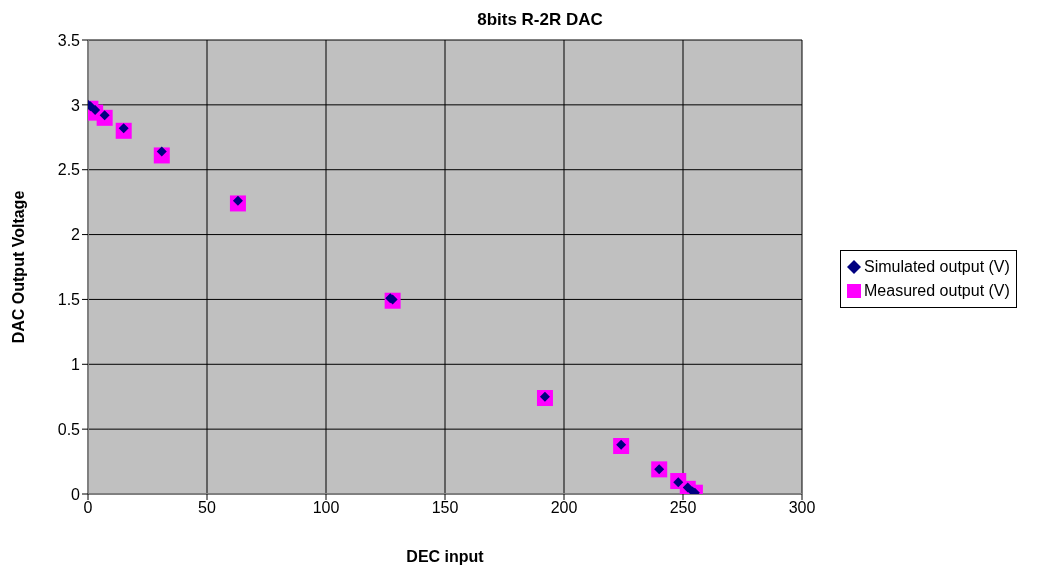 This screenshot has height=575, width=1063. What do you see at coordinates (326, 508) in the screenshot?
I see `x-tick-label: 100` at bounding box center [326, 508].